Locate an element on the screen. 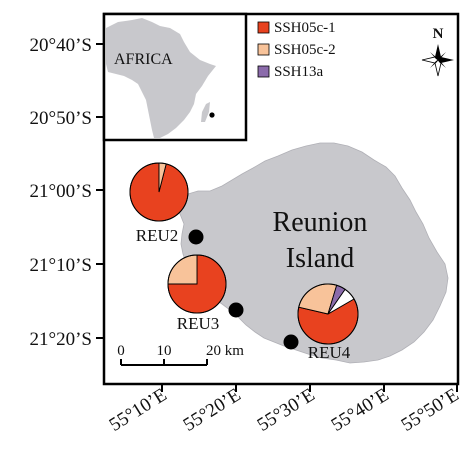 The image size is (464, 452). north-label: N is located at coordinates (438, 34).